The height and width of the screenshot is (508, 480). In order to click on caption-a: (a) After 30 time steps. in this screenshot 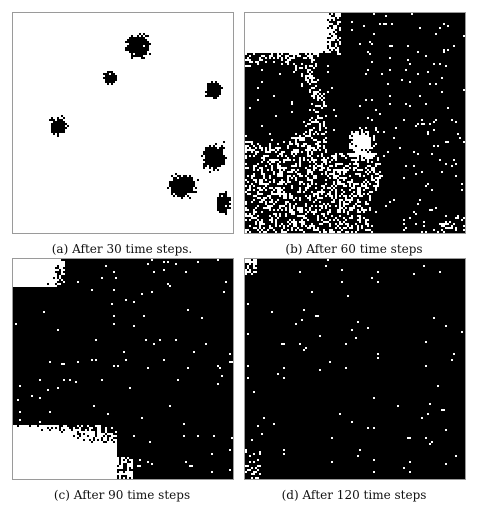, I will do `click(122, 249)`.